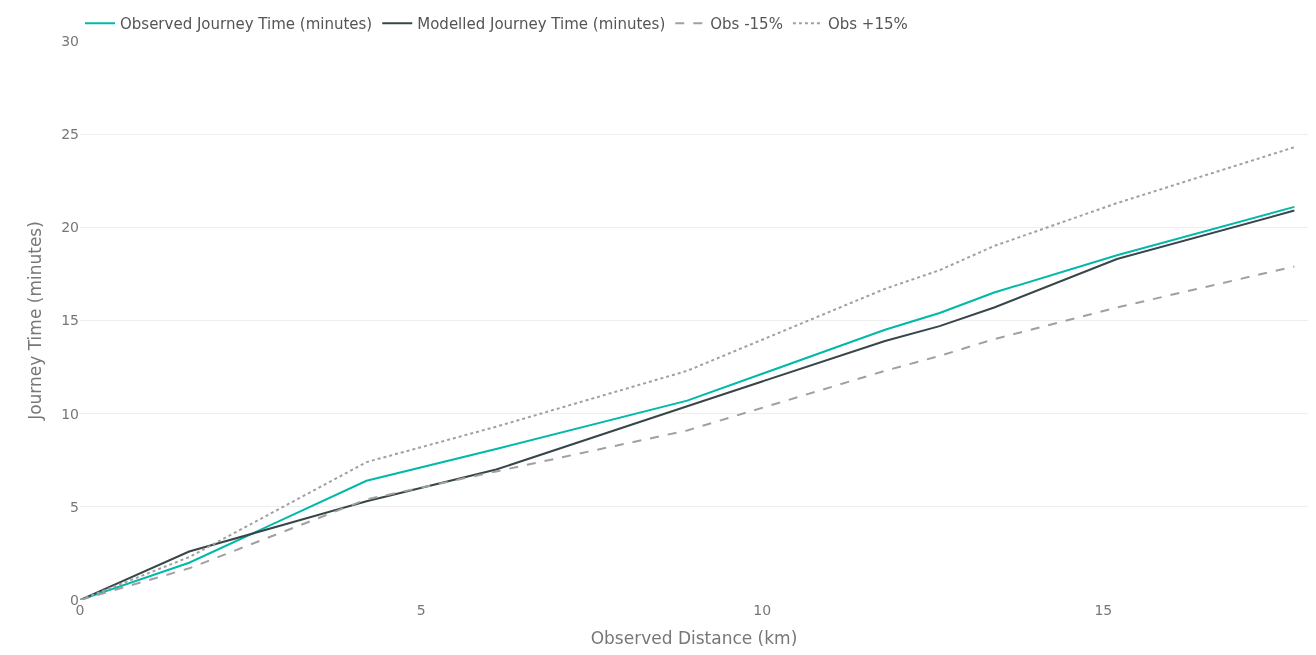  What do you see at coordinates (694, 638) in the screenshot?
I see `x-axis-title: Observed Distance (km)` at bounding box center [694, 638].